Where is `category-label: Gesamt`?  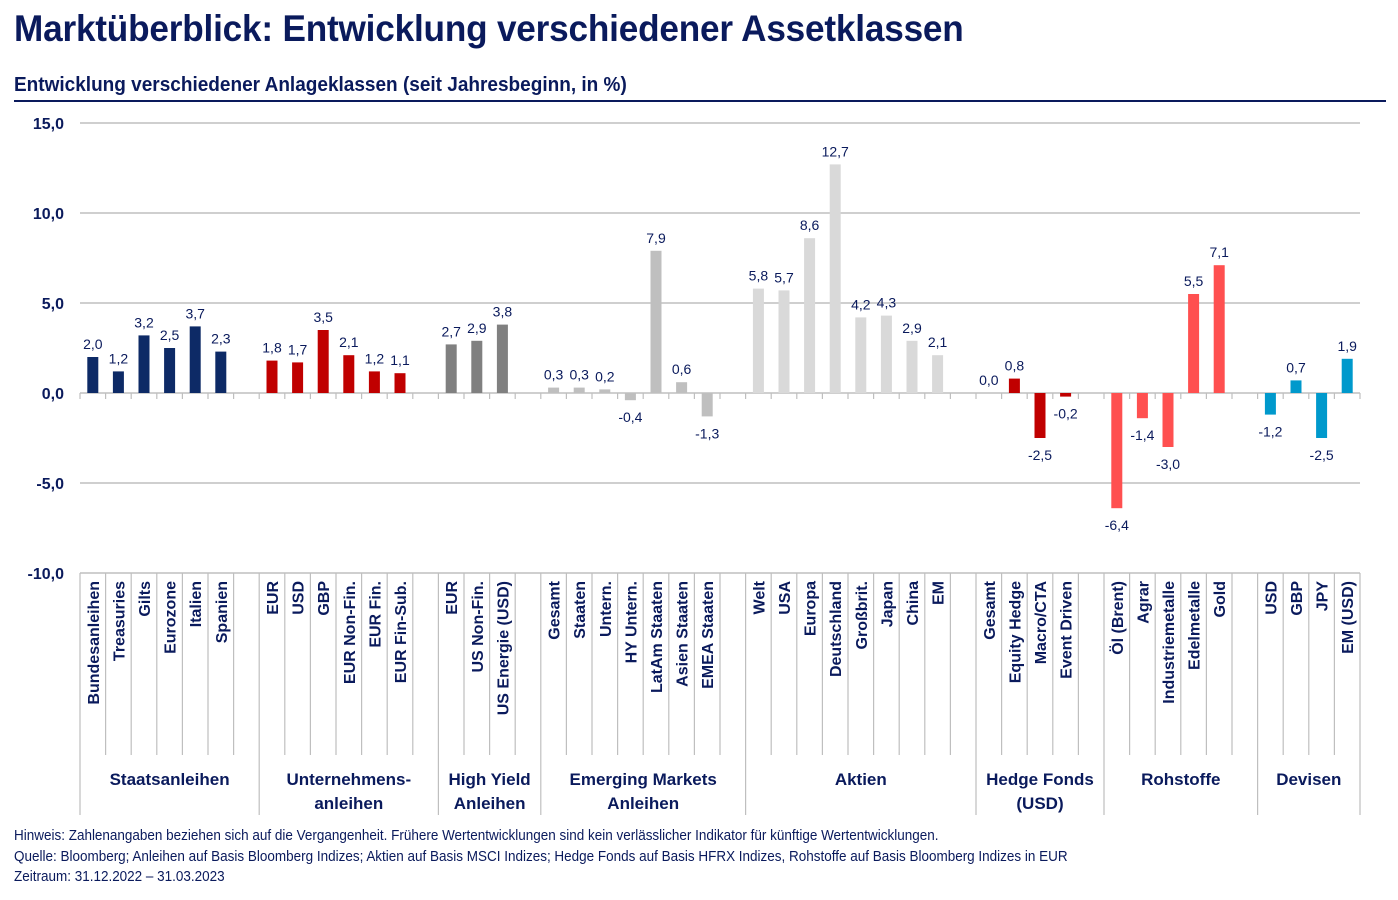
category-label: Gesamt is located at coordinates (990, 609).